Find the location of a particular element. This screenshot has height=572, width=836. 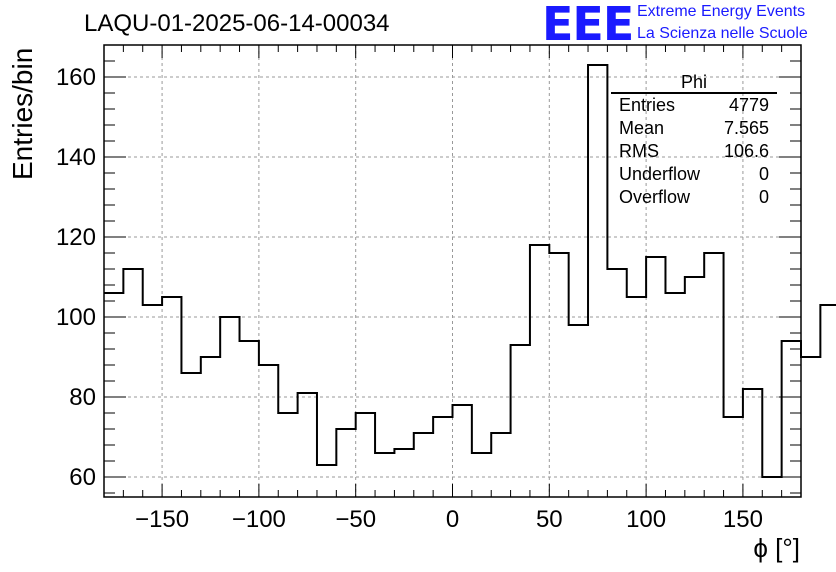

x-tick-label: 150 is located at coordinates (743, 519).